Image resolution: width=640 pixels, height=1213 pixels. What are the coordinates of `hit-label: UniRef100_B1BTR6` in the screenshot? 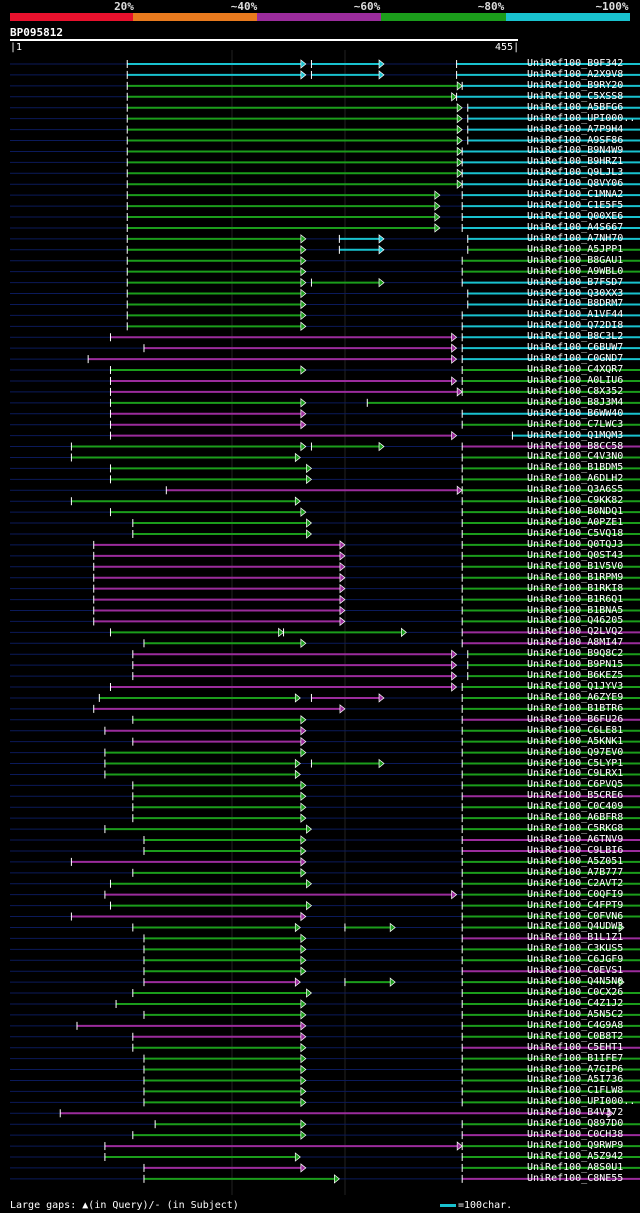 It's located at (575, 708).